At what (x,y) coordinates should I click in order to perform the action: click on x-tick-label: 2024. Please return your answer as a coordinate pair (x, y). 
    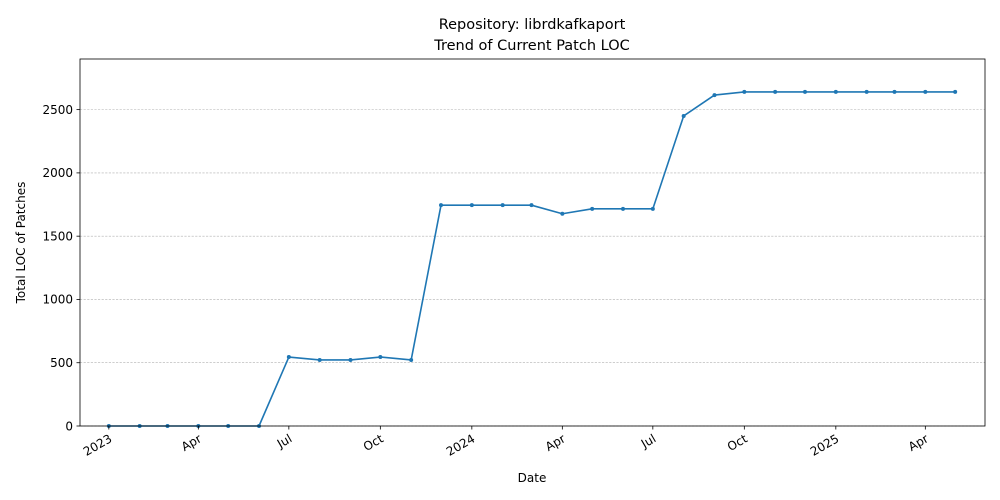
    Looking at the image, I should click on (460, 444).